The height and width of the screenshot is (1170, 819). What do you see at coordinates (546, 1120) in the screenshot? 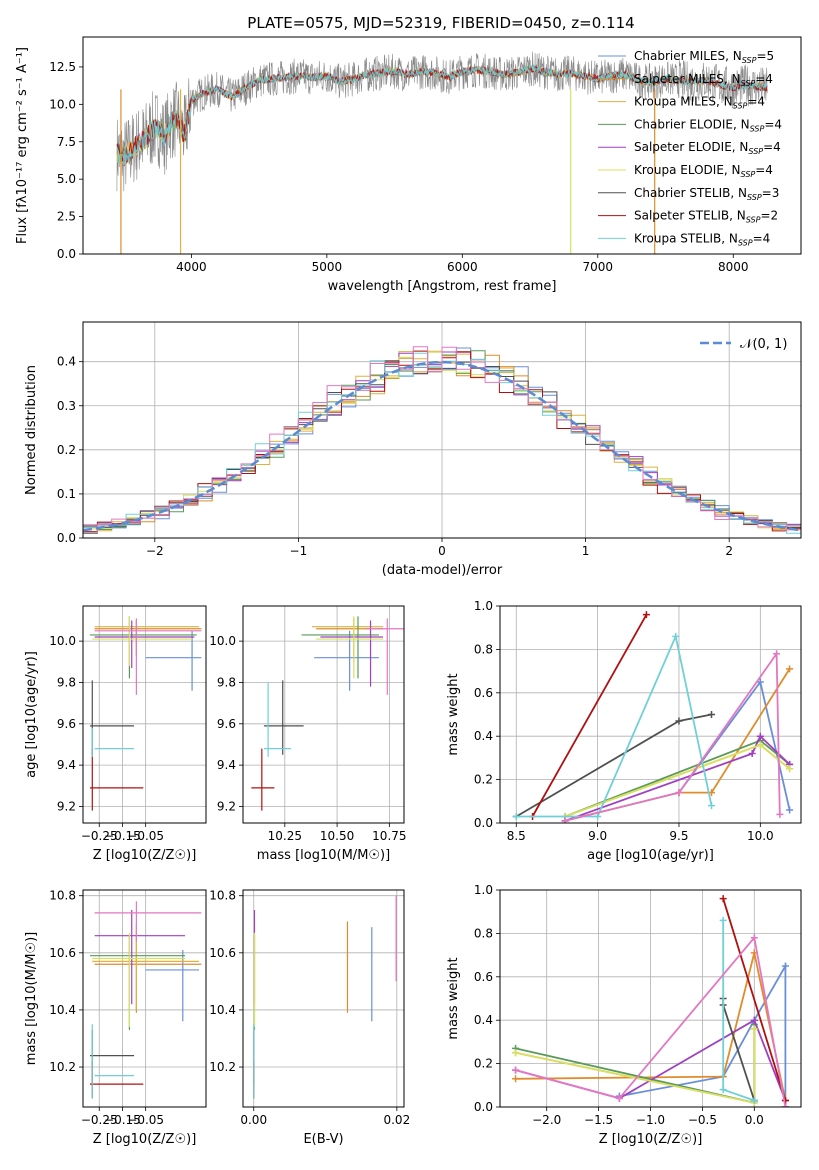
I see `x-tick-label: −2.0` at bounding box center [546, 1120].